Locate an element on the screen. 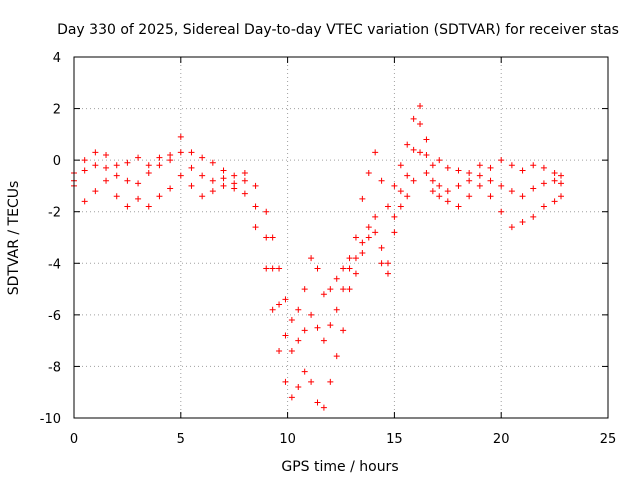 The image size is (640, 485). y-tick-label: -4 is located at coordinates (54, 264).